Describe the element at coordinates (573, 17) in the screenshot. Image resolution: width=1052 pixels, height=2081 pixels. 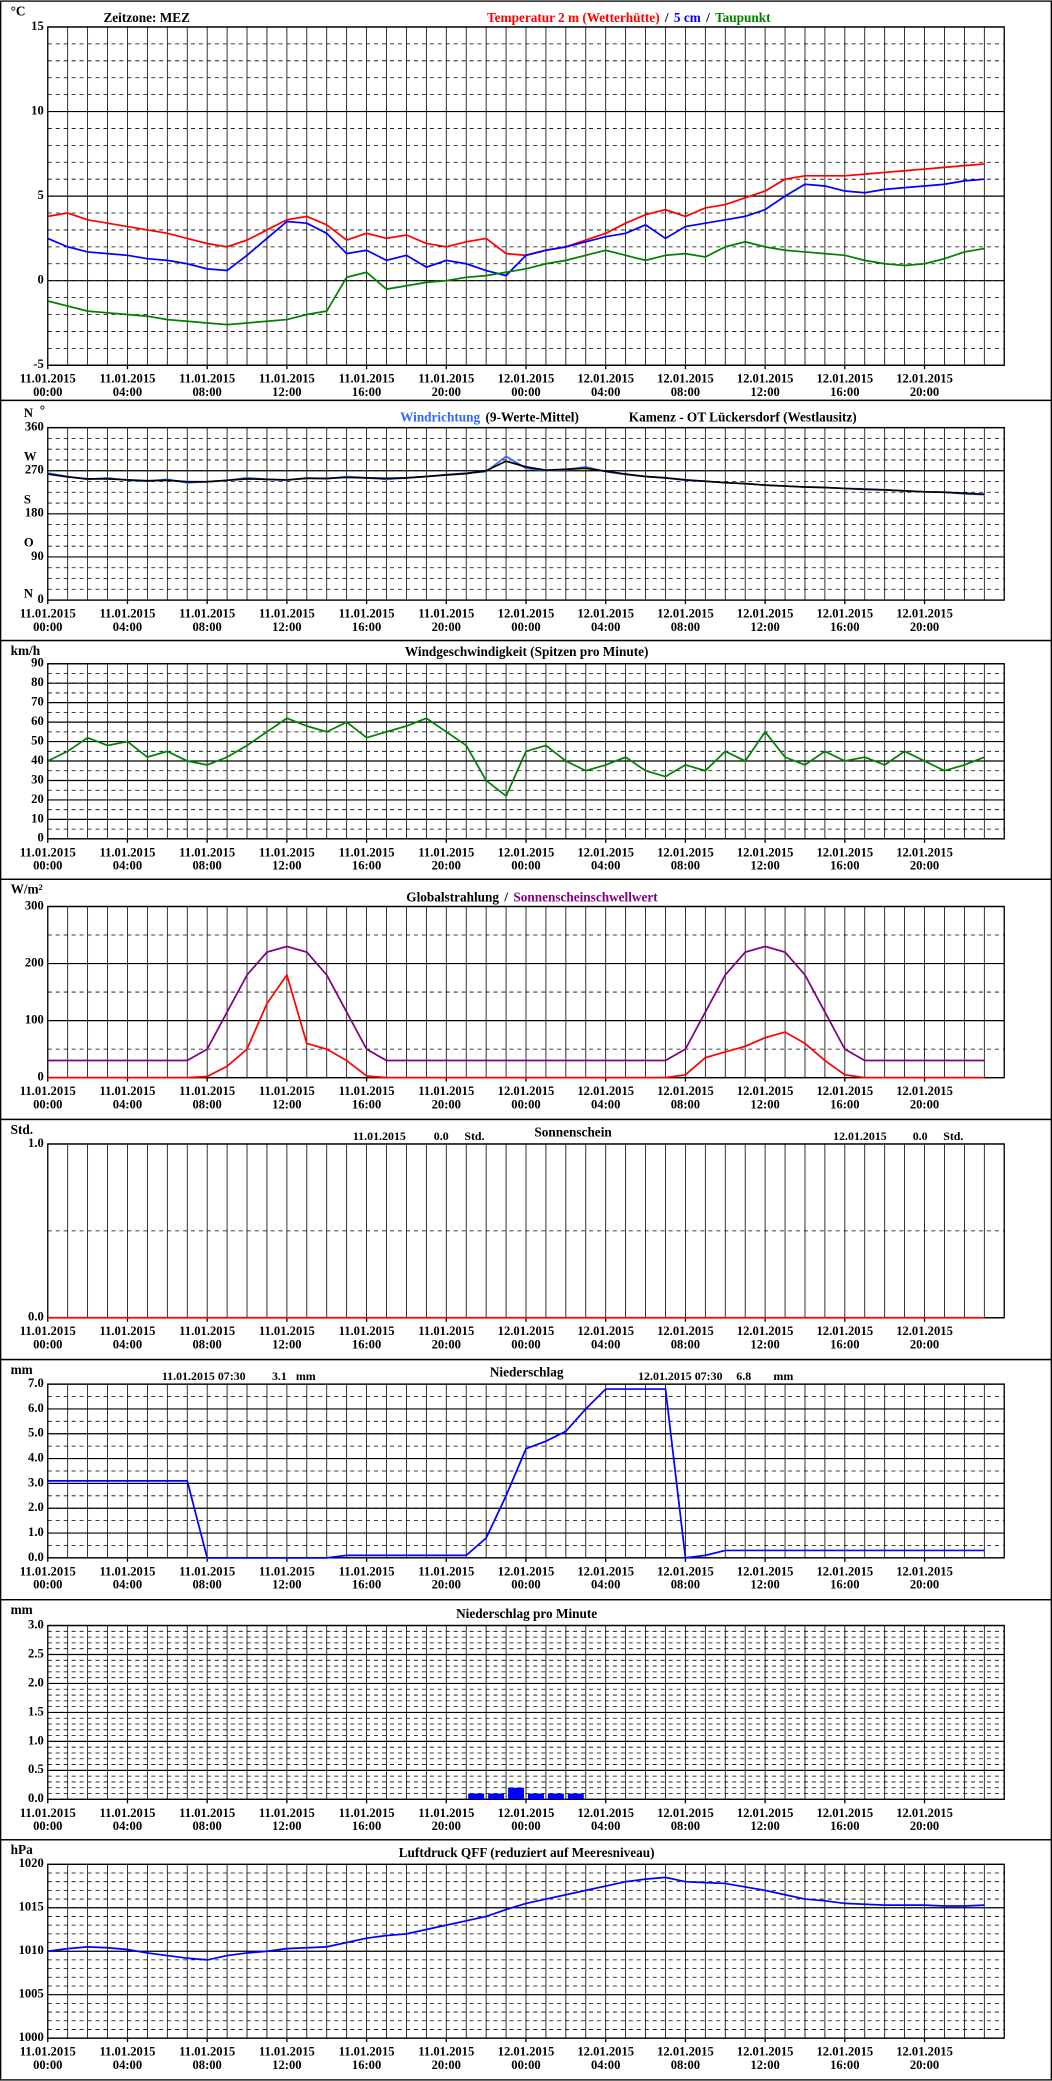
I see `legend-entry: Temperatur 2 m (Wetterhütte)` at that location.